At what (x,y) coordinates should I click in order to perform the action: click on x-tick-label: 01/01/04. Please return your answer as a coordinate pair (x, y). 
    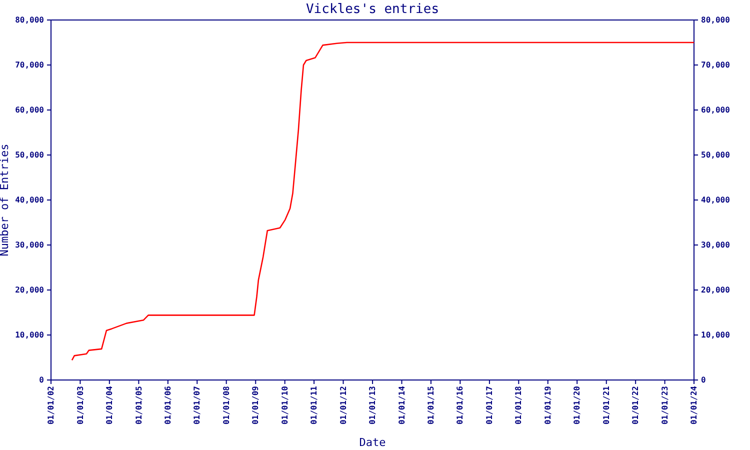
    Looking at the image, I should click on (109, 405).